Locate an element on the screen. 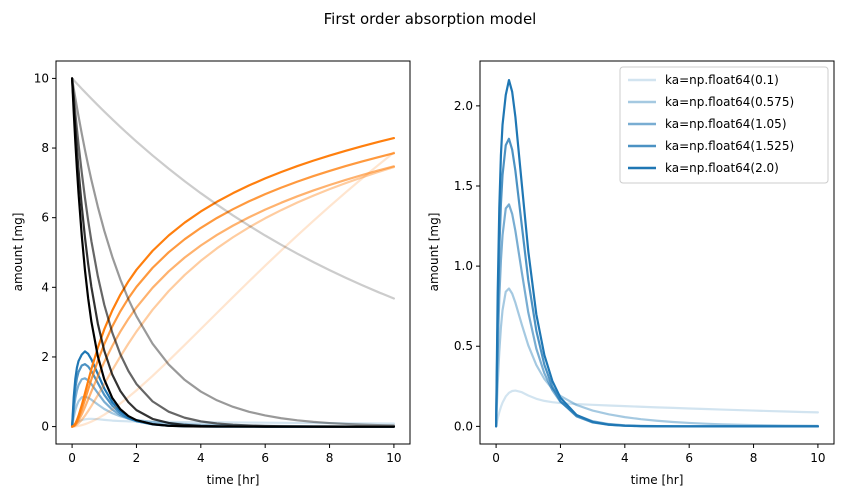 The image size is (841, 502). left-x-tick-label: 2 is located at coordinates (137, 458).